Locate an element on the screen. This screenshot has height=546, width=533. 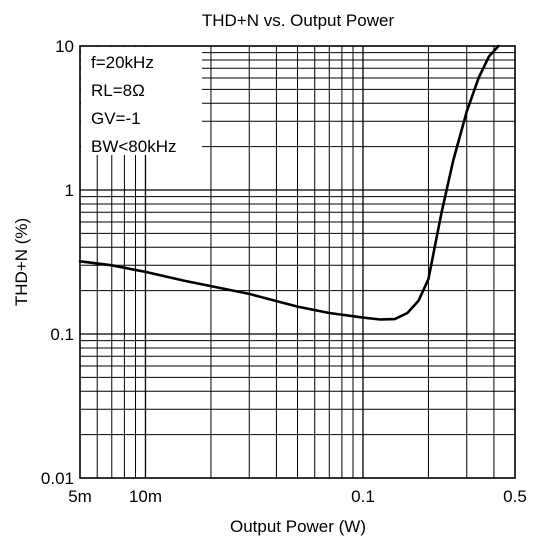
x-axis-label: Output Power (W) is located at coordinates (298, 526).